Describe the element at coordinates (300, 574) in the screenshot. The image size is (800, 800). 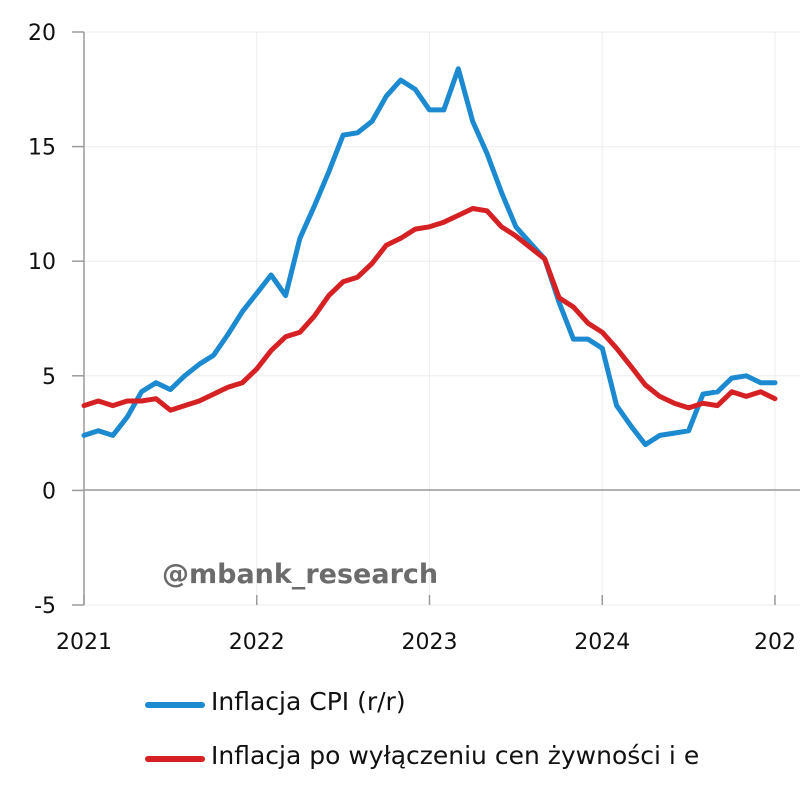
I see `watermark-text: @mbank_research` at that location.